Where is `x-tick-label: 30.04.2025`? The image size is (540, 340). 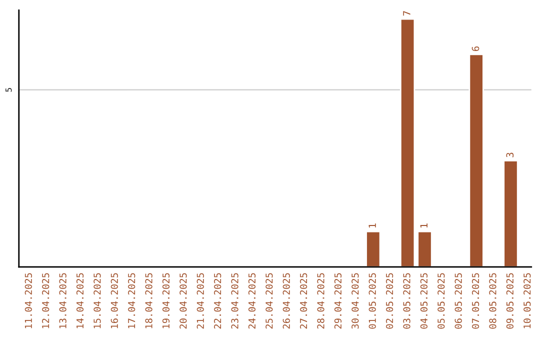 x-tick-label: 30.04.2025 is located at coordinates (355, 301).